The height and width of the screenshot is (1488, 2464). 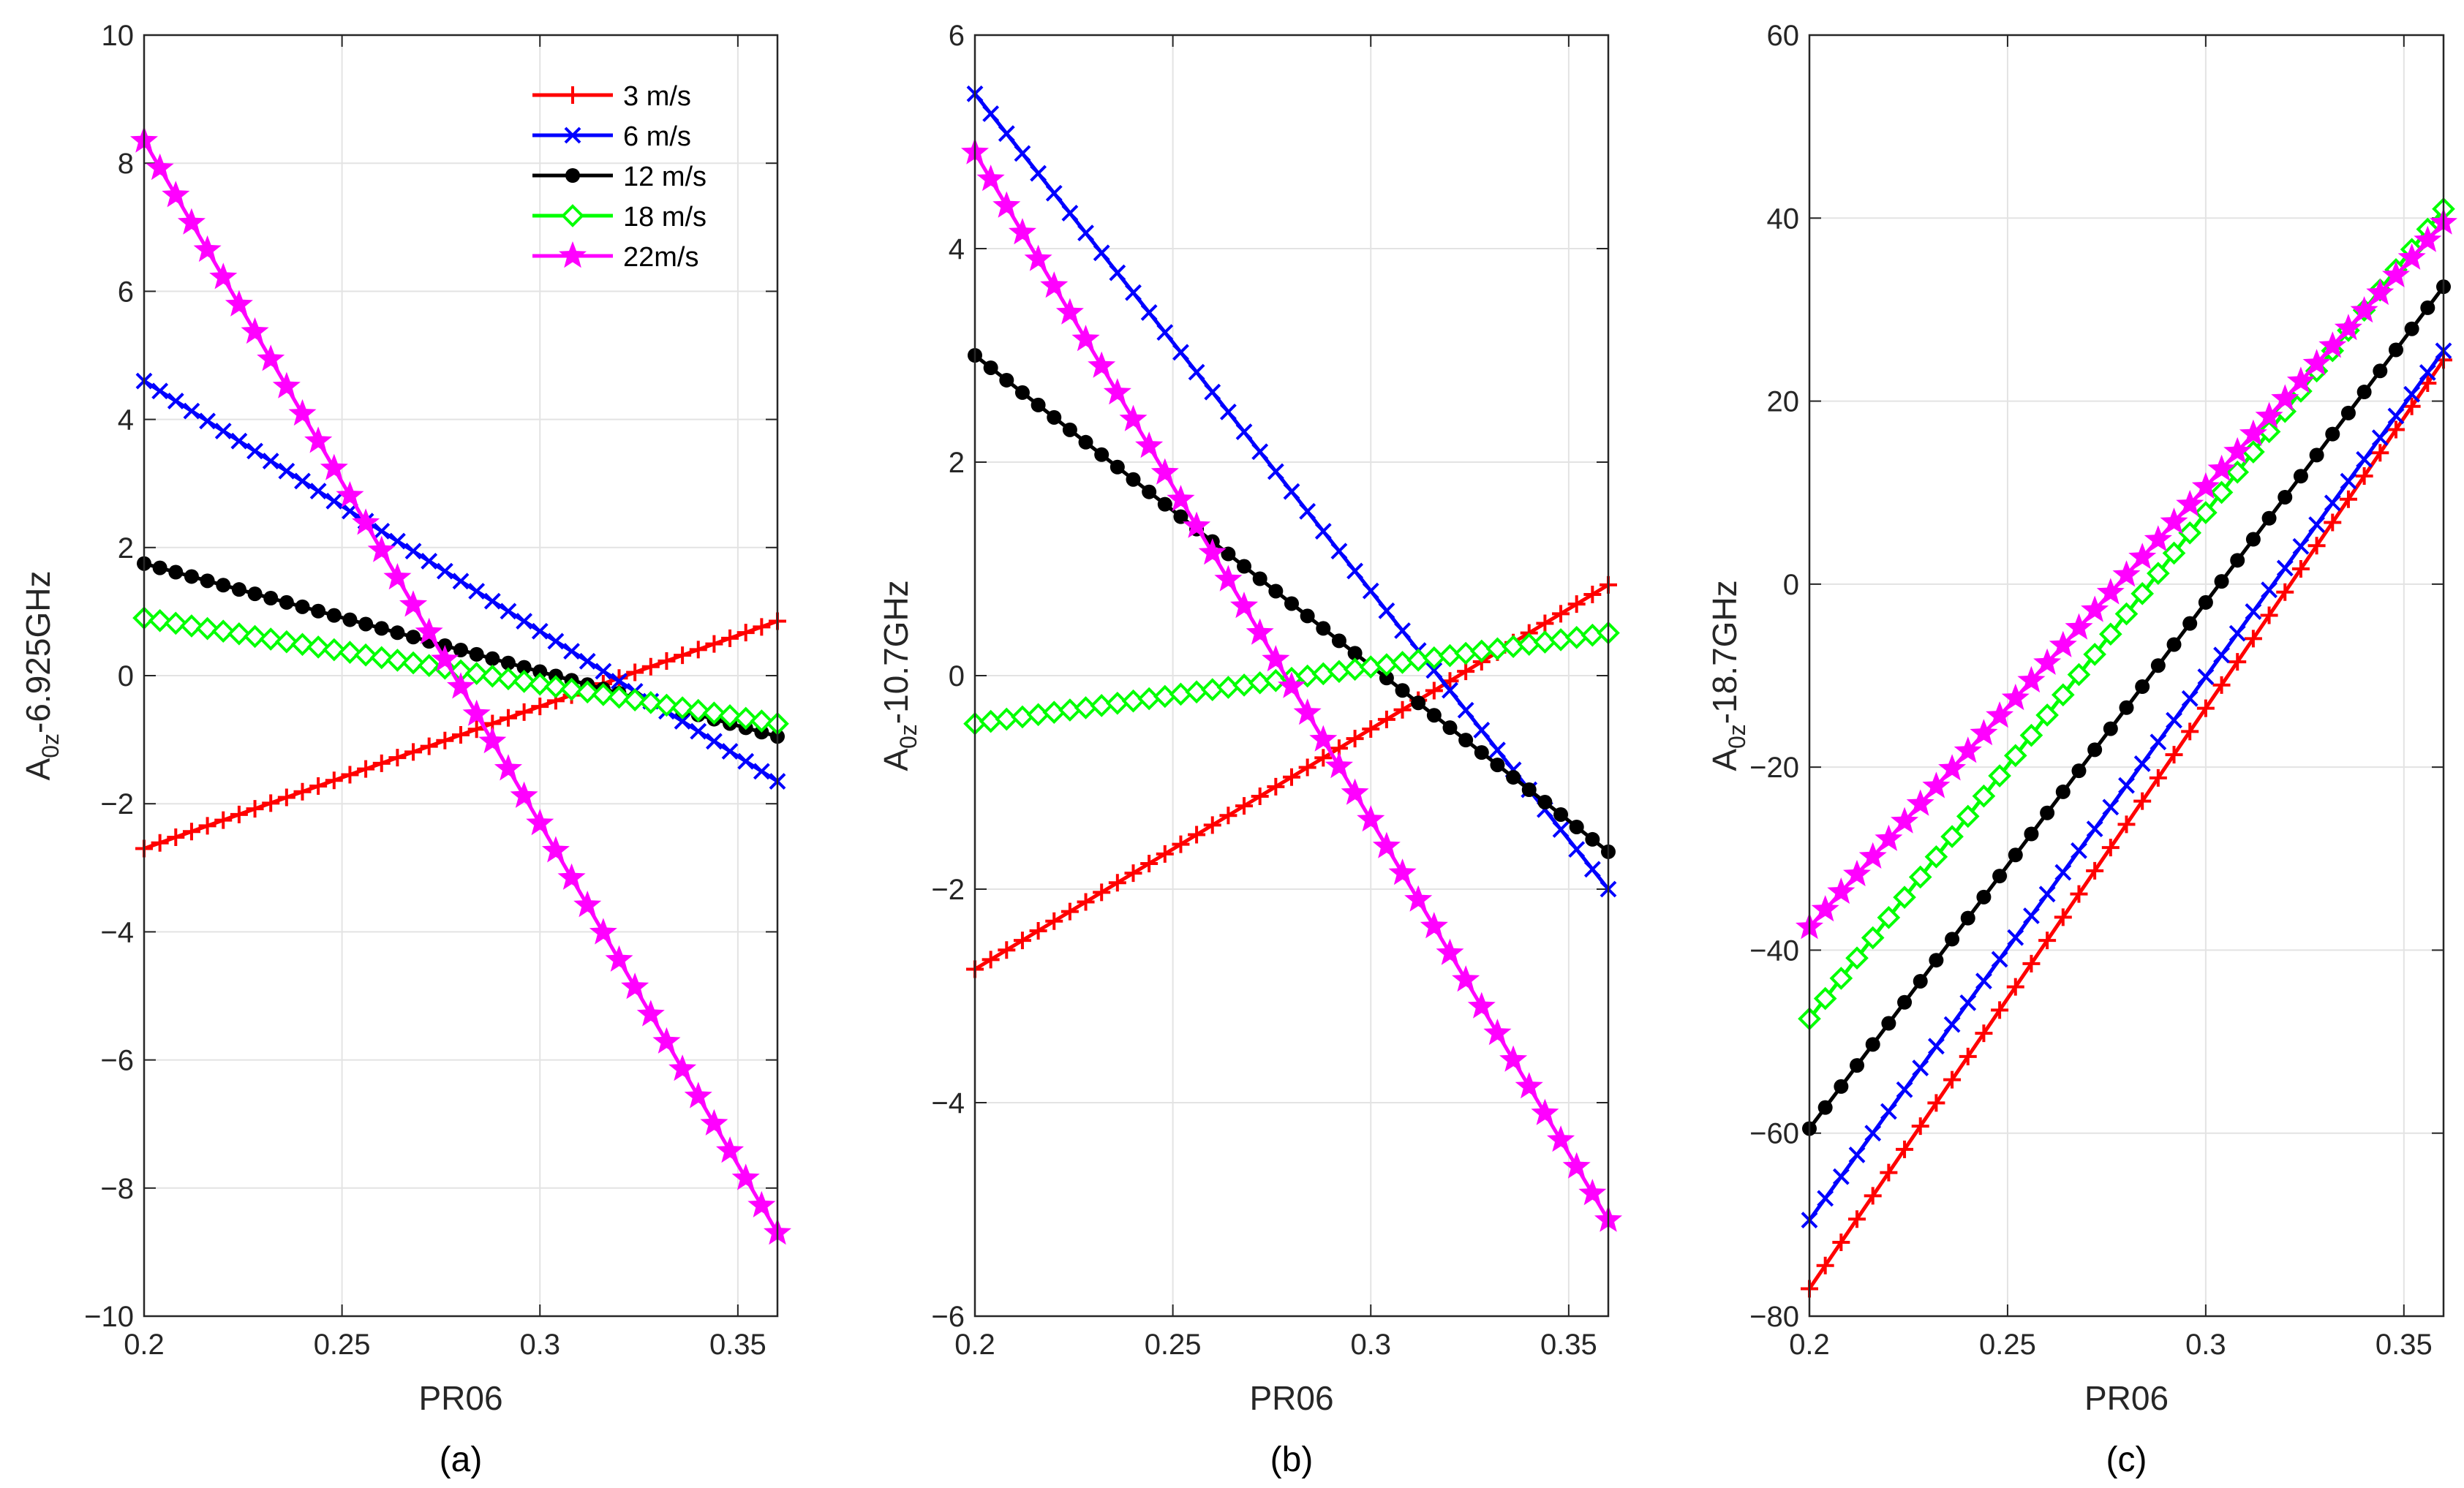 I want to click on y-axis-label-main: A, so click(x=1725, y=760).